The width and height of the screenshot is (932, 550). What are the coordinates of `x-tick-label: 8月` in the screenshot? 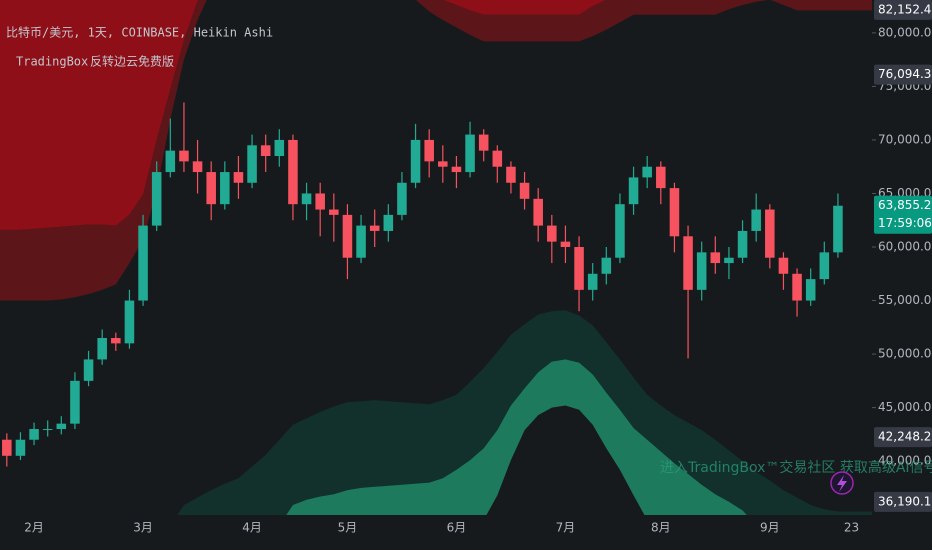 It's located at (661, 528).